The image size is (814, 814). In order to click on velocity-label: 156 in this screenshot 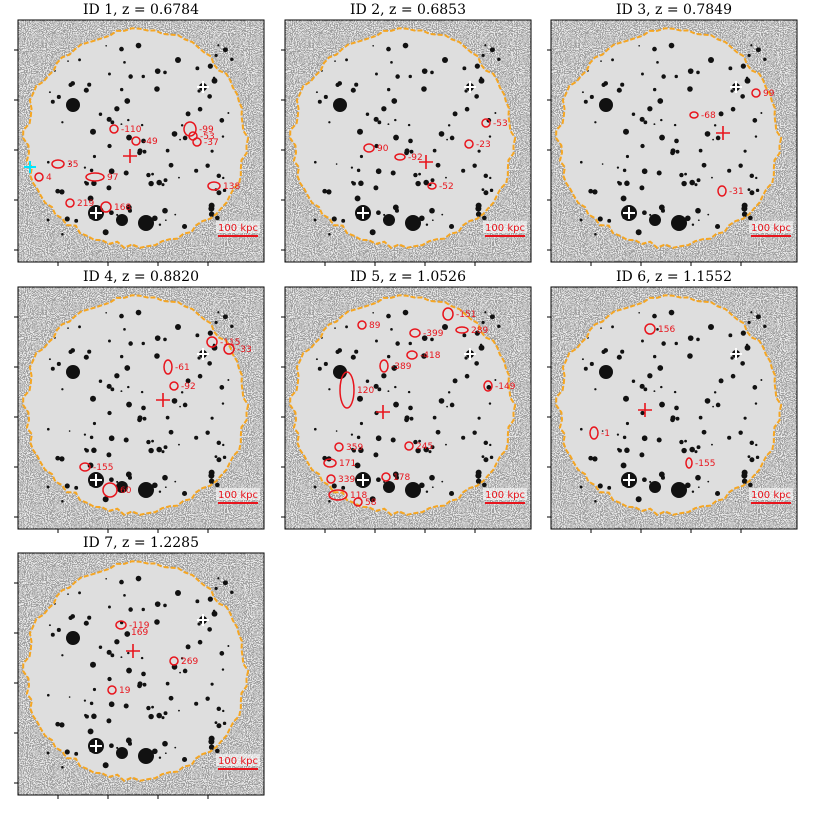, I will do `click(666, 330)`.